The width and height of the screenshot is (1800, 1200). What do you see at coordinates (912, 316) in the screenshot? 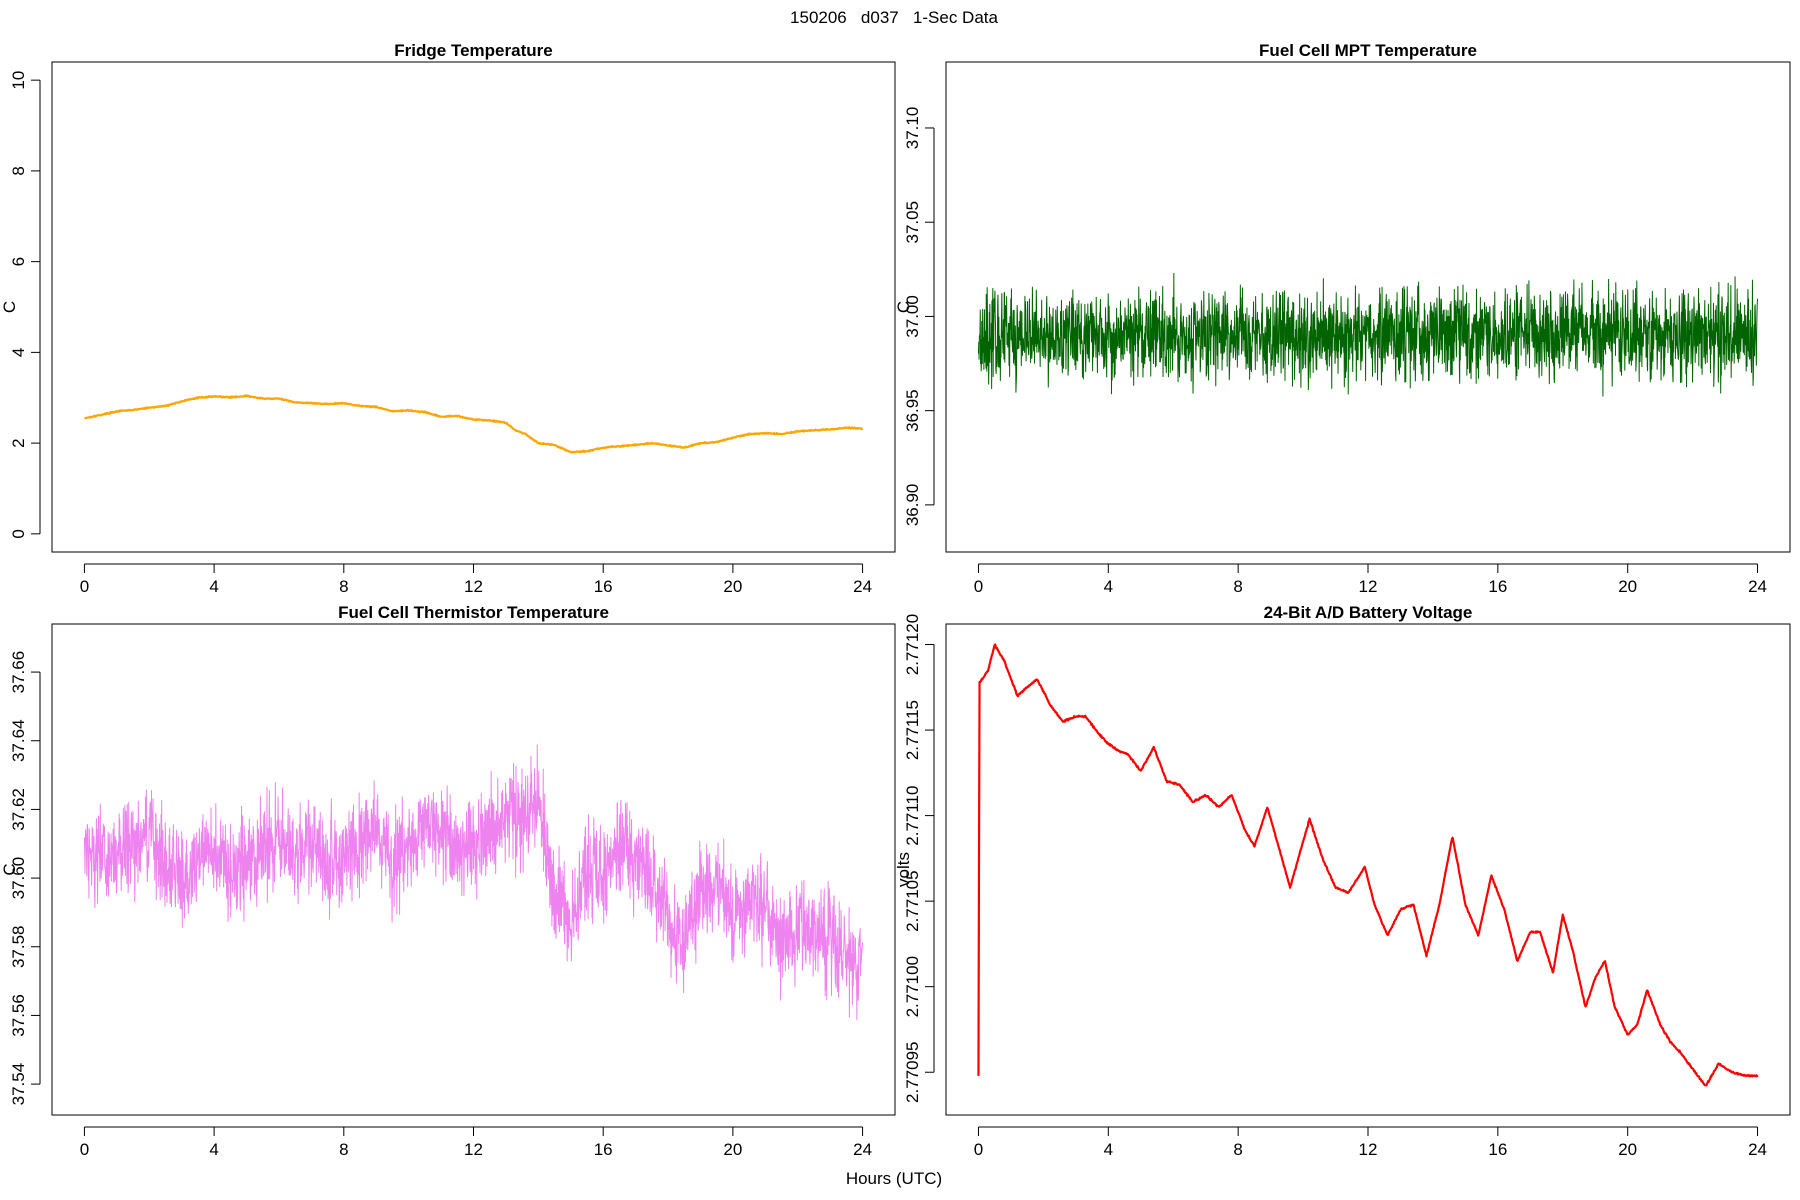
I see `mpt-y-tick-label: 37.00` at bounding box center [912, 316].